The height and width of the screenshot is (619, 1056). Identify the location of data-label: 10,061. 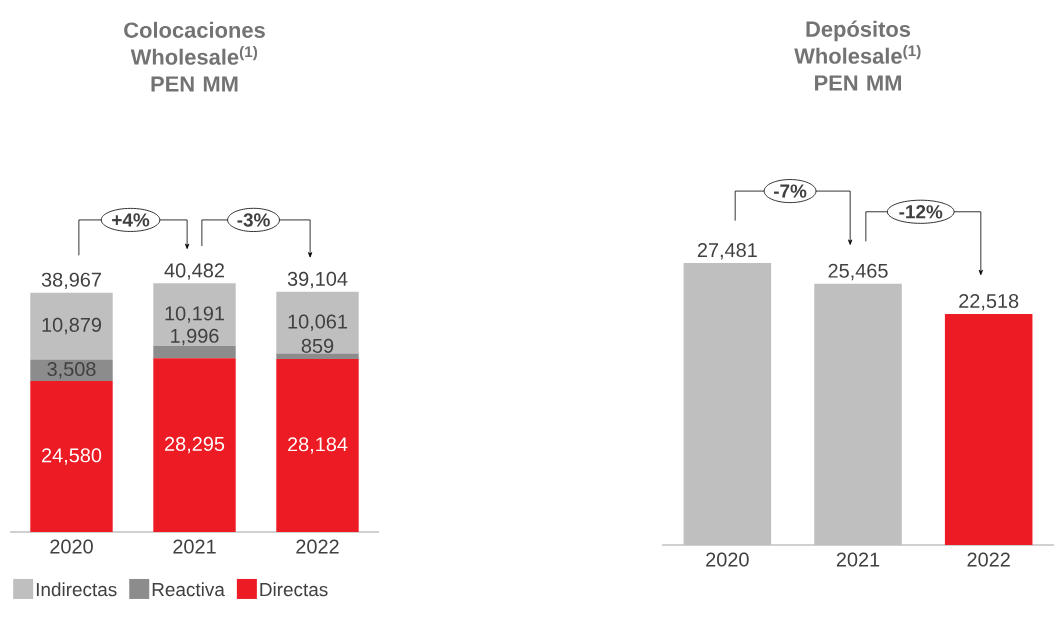
(317, 322).